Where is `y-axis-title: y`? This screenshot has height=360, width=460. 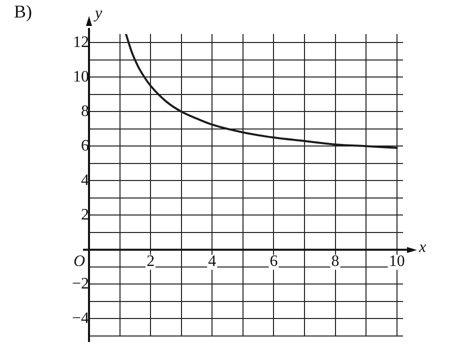
y-axis-title: y is located at coordinates (98, 13).